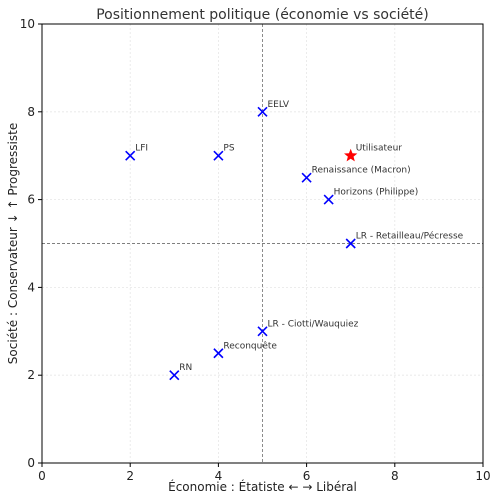 This screenshot has height=500, width=497. I want to click on x-tick-label: 6, so click(307, 476).